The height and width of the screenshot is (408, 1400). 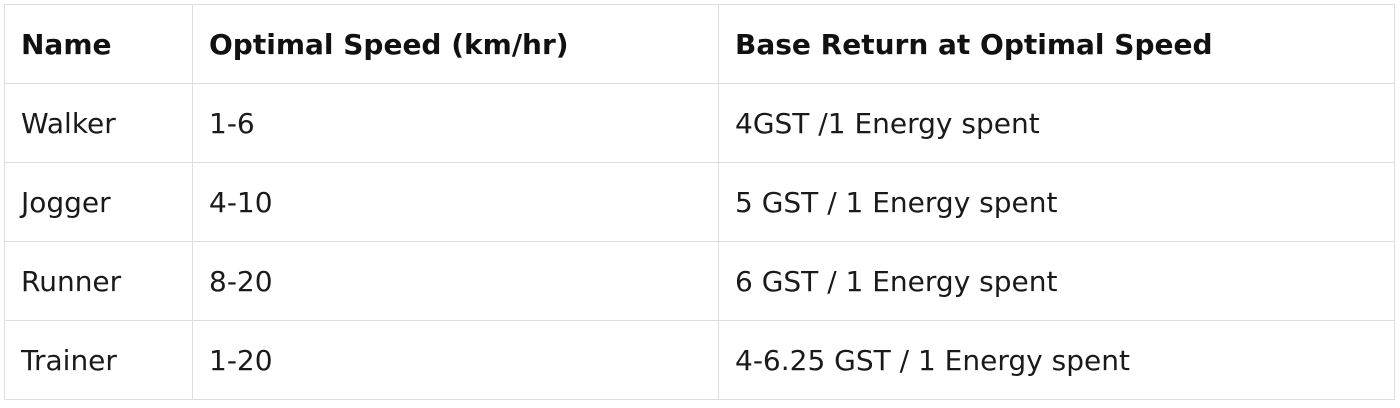 I want to click on header-base-return: Base Return at Optimal Speed, so click(x=1056, y=44).